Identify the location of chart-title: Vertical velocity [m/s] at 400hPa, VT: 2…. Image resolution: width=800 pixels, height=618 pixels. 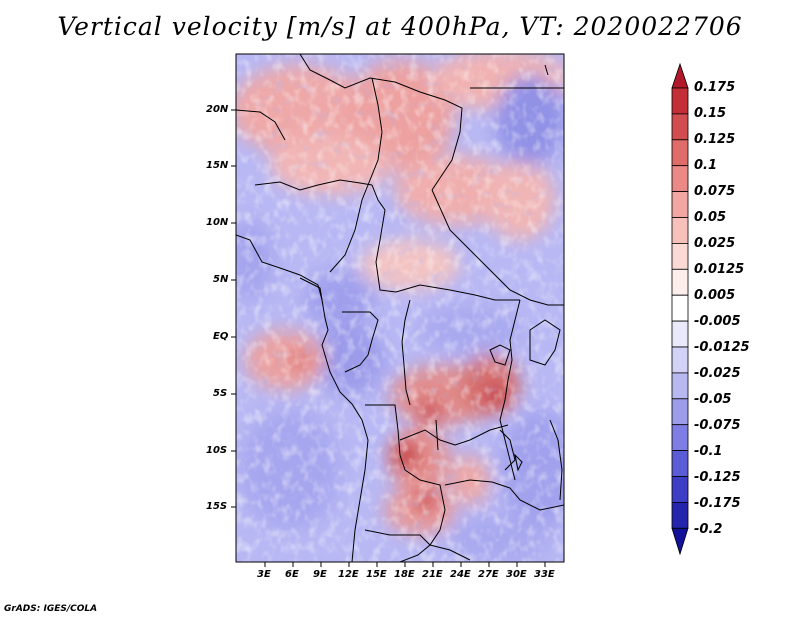
(400, 26).